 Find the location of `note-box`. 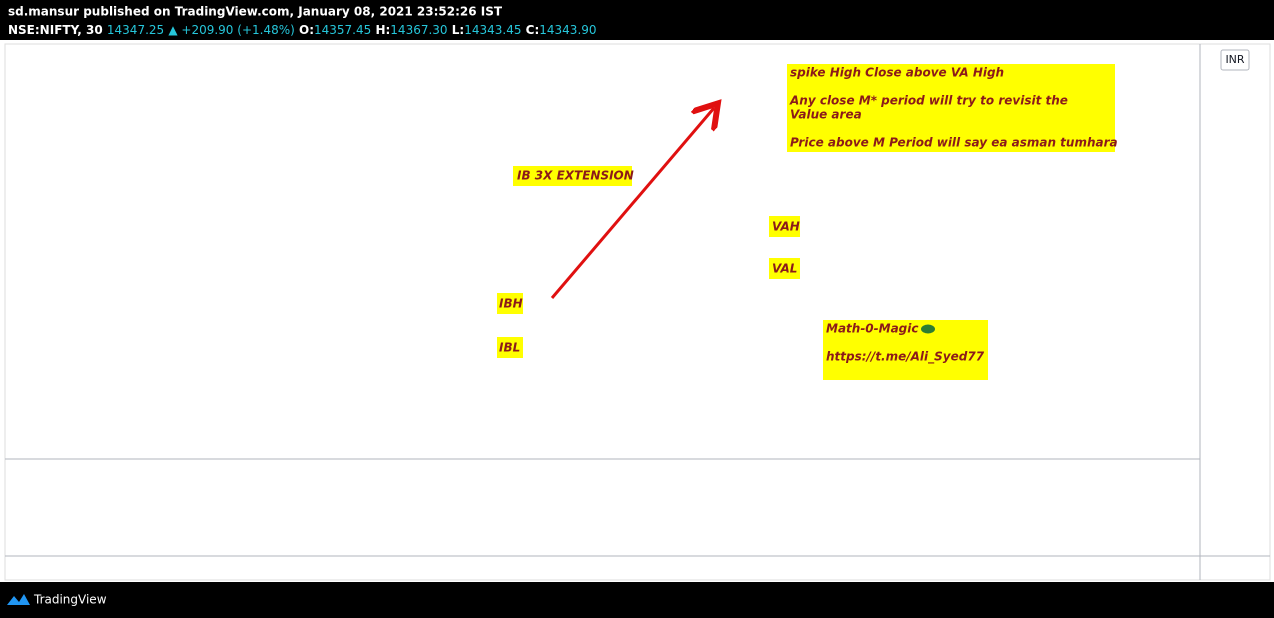

note-box is located at coordinates (951, 108).